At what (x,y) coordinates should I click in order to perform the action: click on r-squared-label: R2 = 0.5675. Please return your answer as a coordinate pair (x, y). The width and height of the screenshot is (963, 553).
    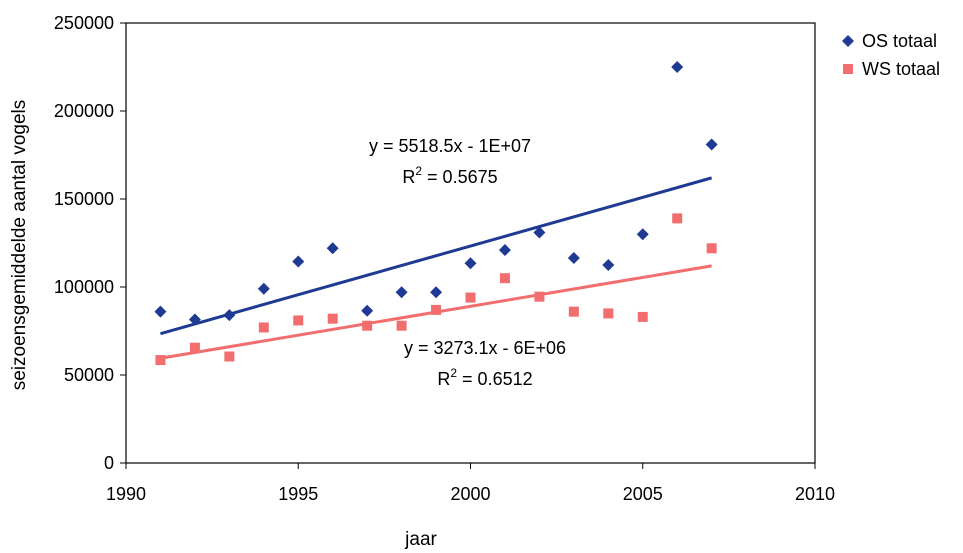
    Looking at the image, I should click on (449, 175).